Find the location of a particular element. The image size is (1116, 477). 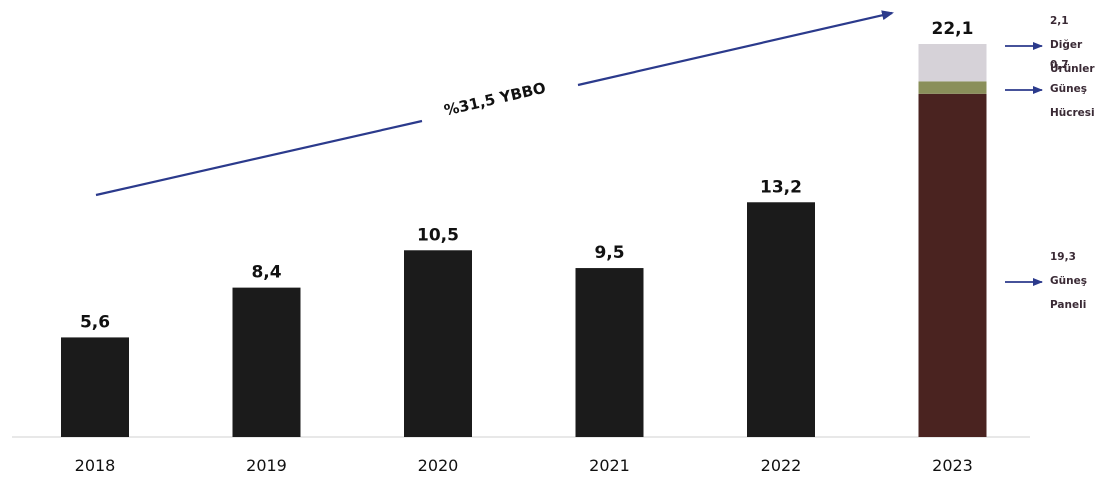

trend-arrow-segment-left is located at coordinates (259, 158).